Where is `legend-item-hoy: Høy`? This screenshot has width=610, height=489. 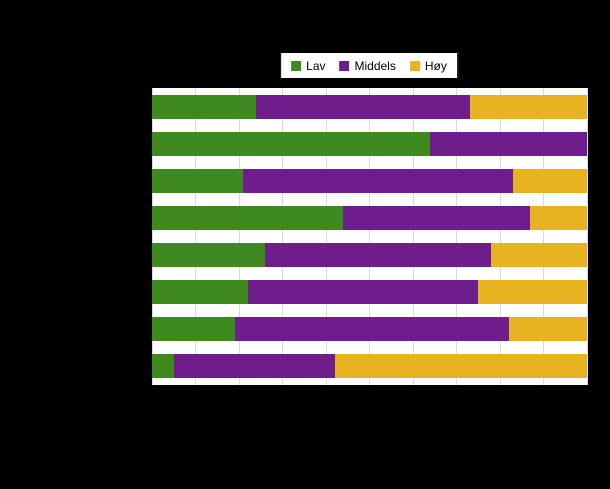 legend-item-hoy: Høy is located at coordinates (428, 65).